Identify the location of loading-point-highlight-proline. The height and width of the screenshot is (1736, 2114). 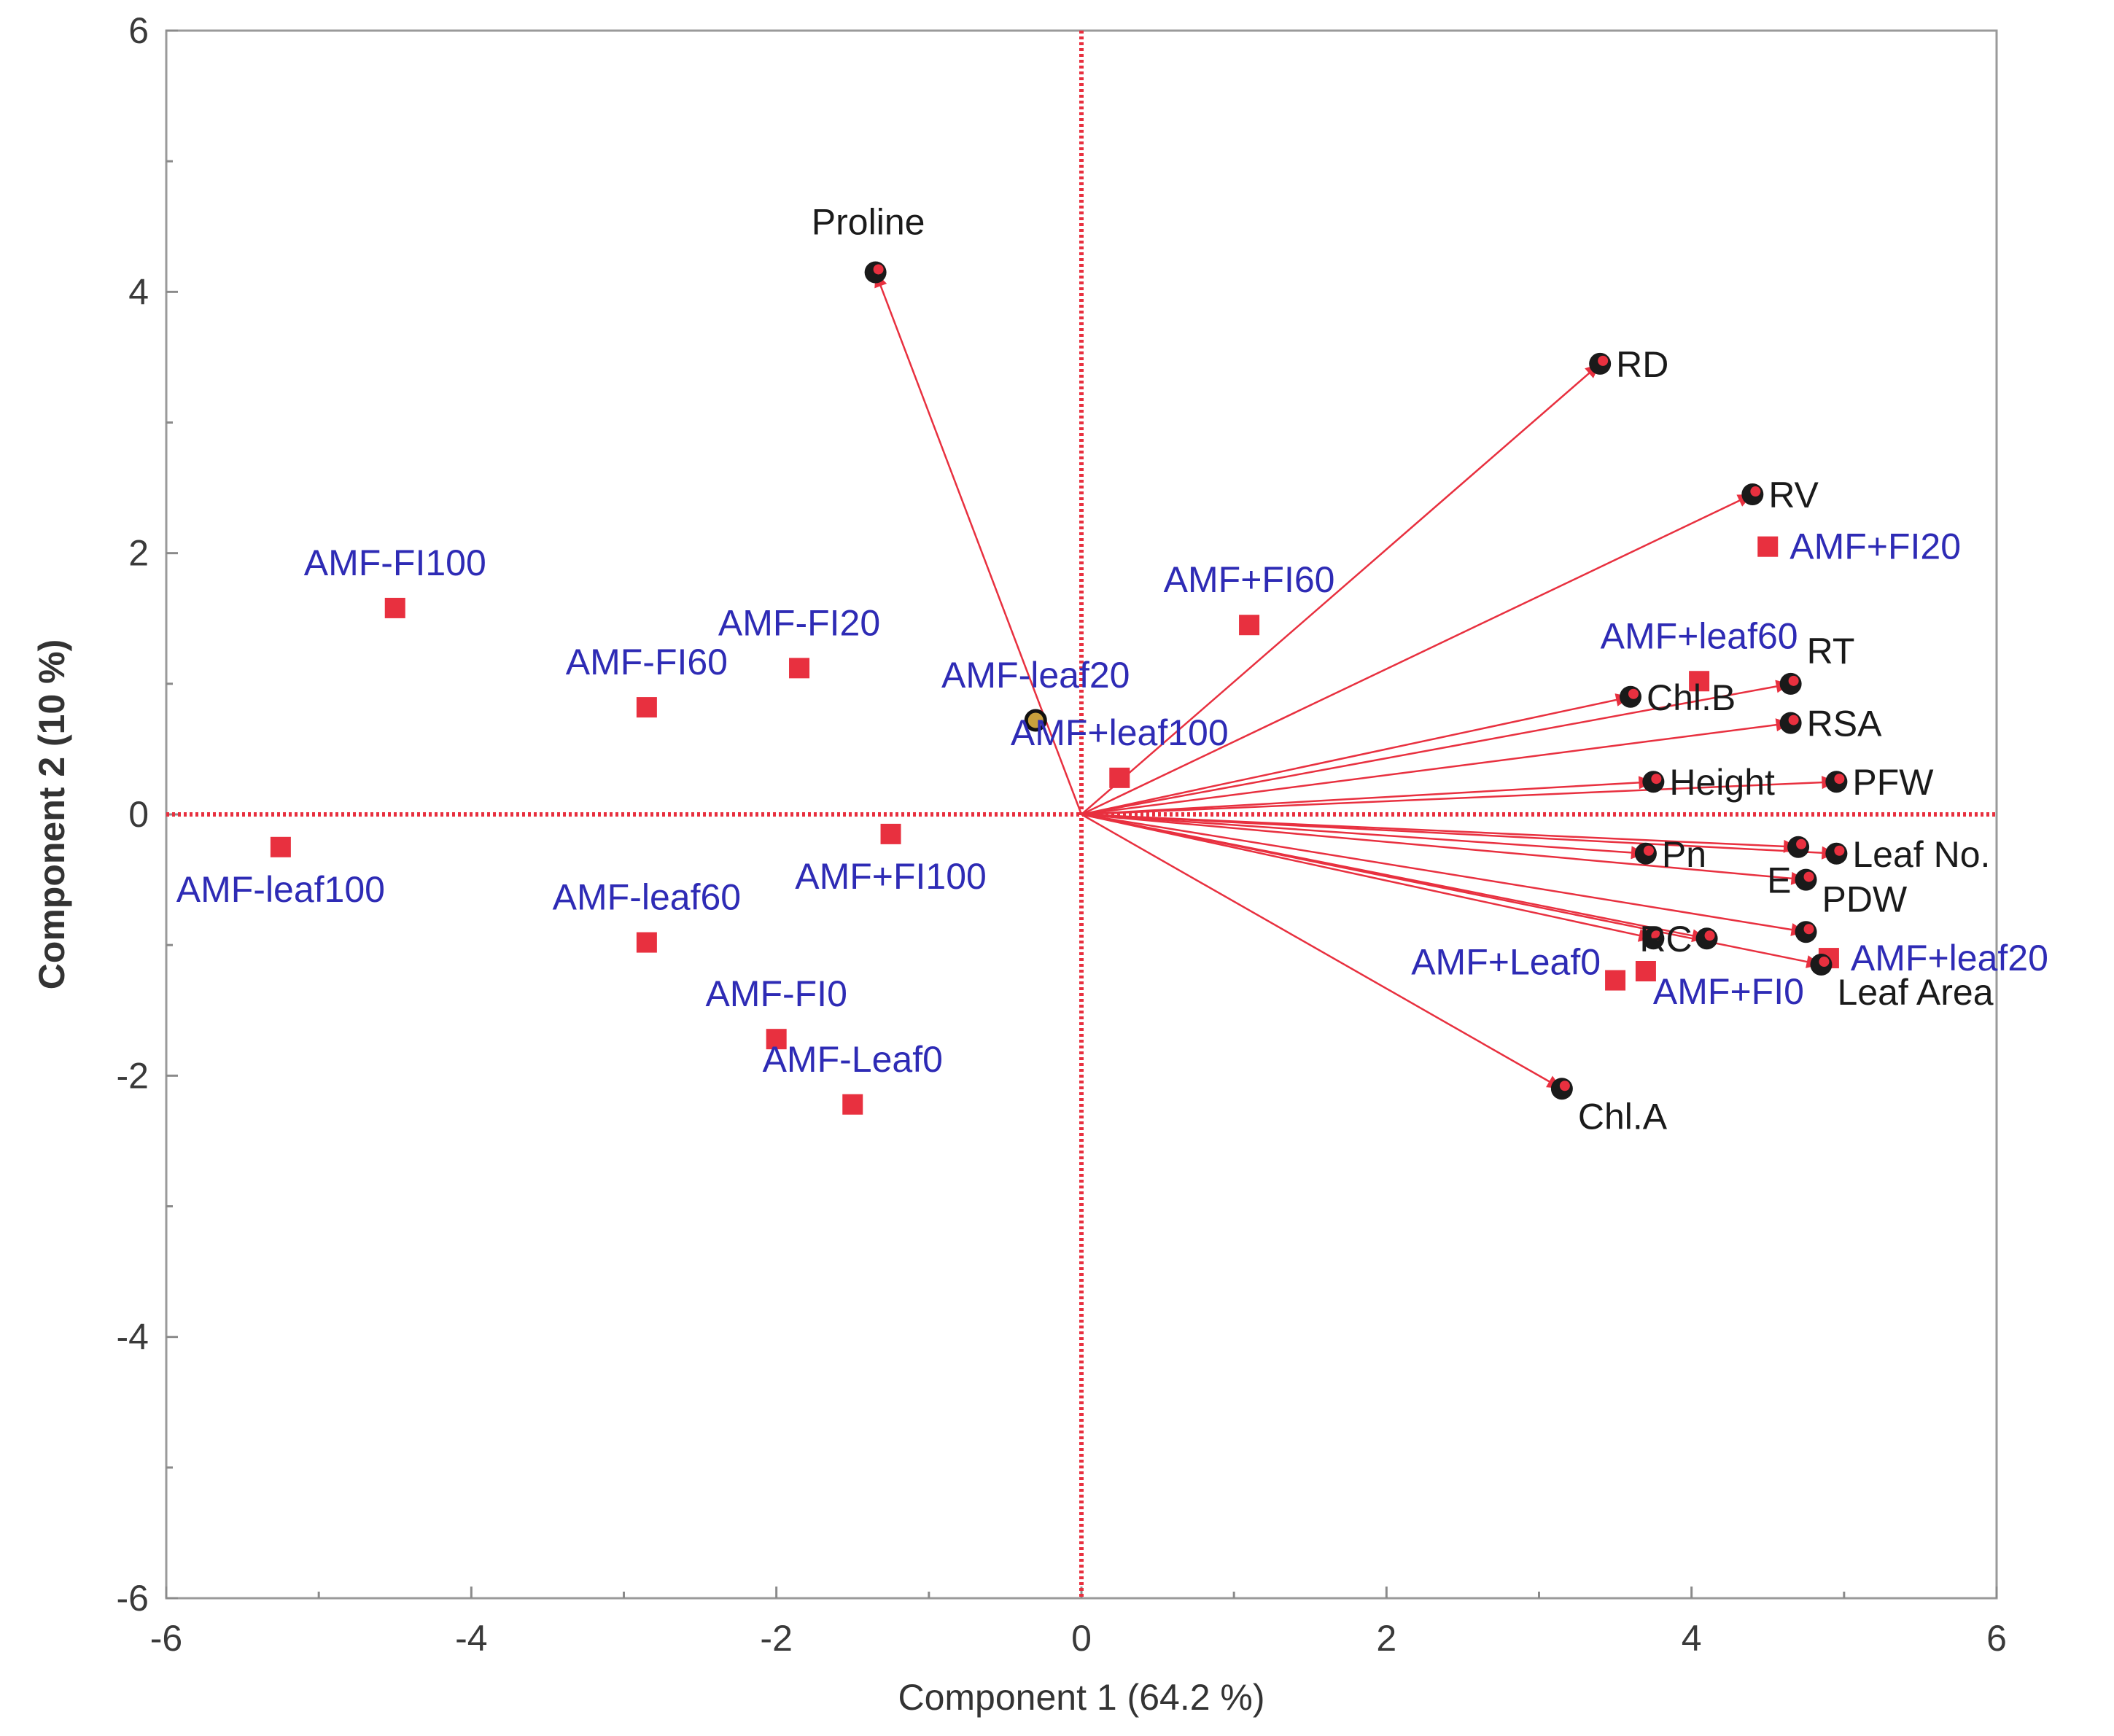
(879, 270).